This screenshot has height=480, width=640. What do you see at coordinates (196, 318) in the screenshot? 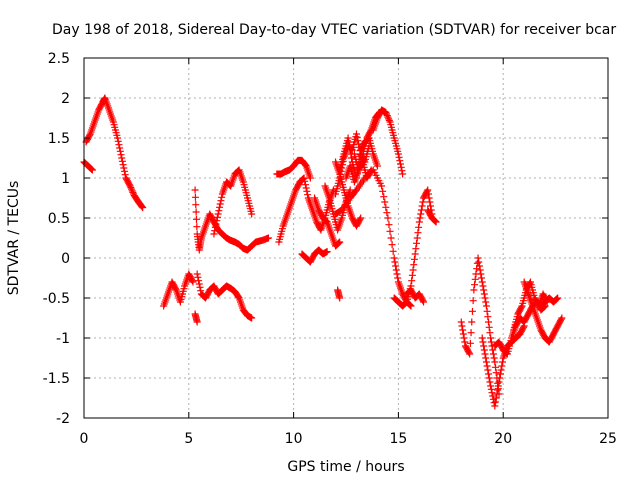
I see `series-arc-f` at bounding box center [196, 318].